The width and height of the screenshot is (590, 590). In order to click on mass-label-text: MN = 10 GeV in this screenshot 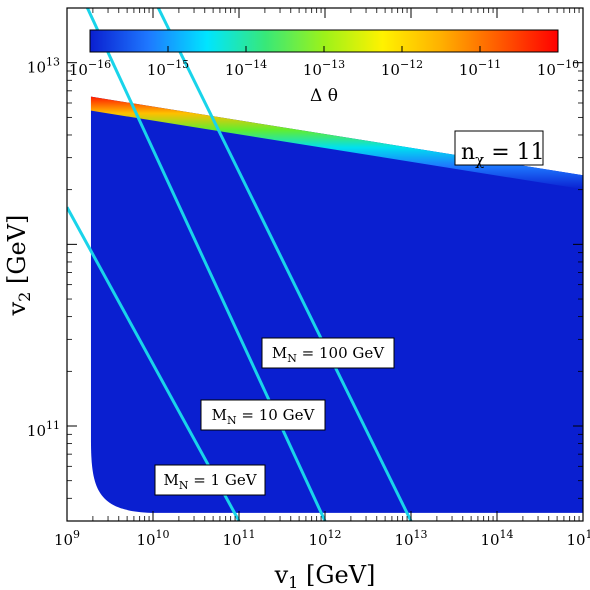, I will do `click(264, 416)`.